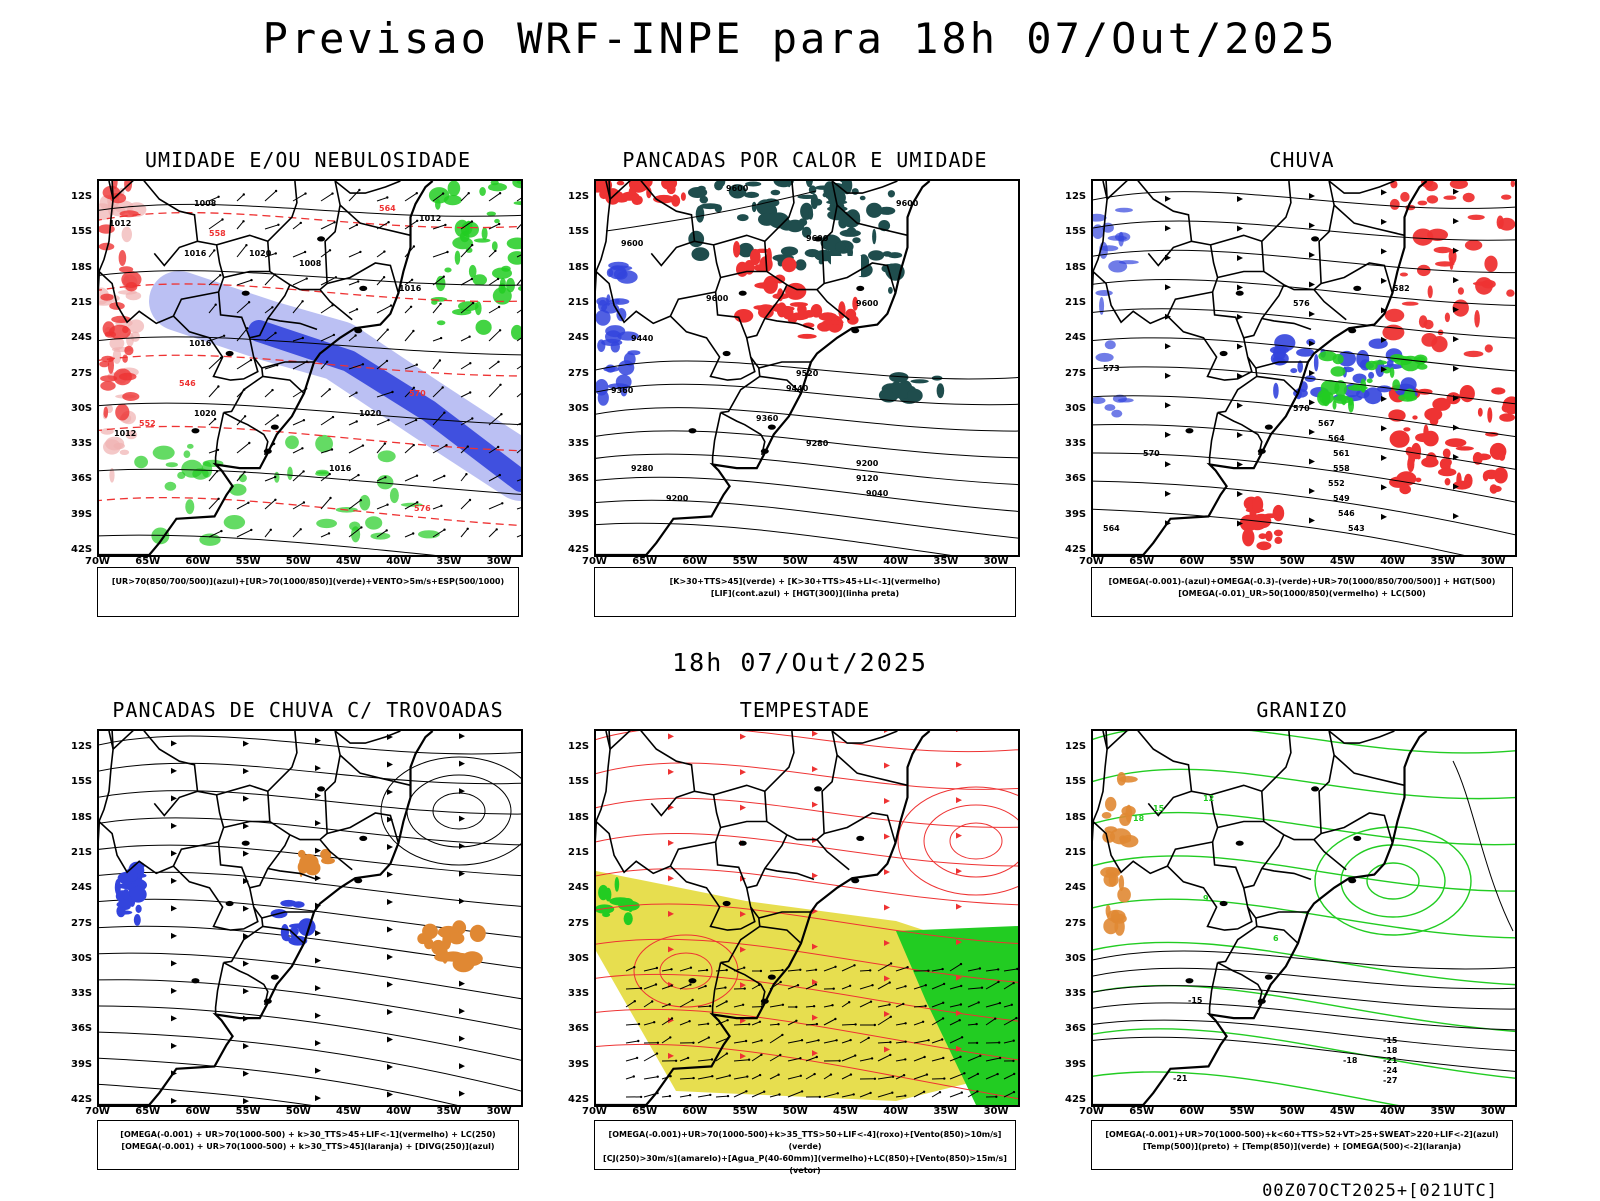 The width and height of the screenshot is (1600, 1201). I want to click on latitude-tick: 27S, so click(81, 923).